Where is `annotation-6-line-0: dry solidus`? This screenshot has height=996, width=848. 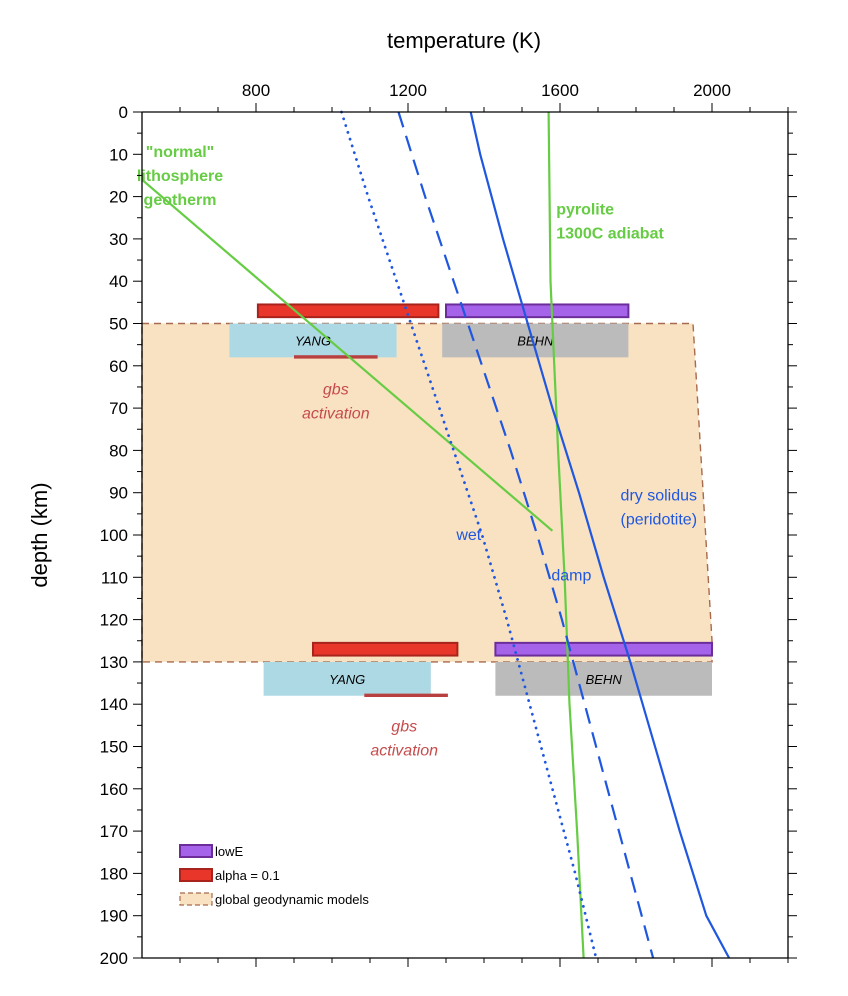 annotation-6-line-0: dry solidus is located at coordinates (659, 495).